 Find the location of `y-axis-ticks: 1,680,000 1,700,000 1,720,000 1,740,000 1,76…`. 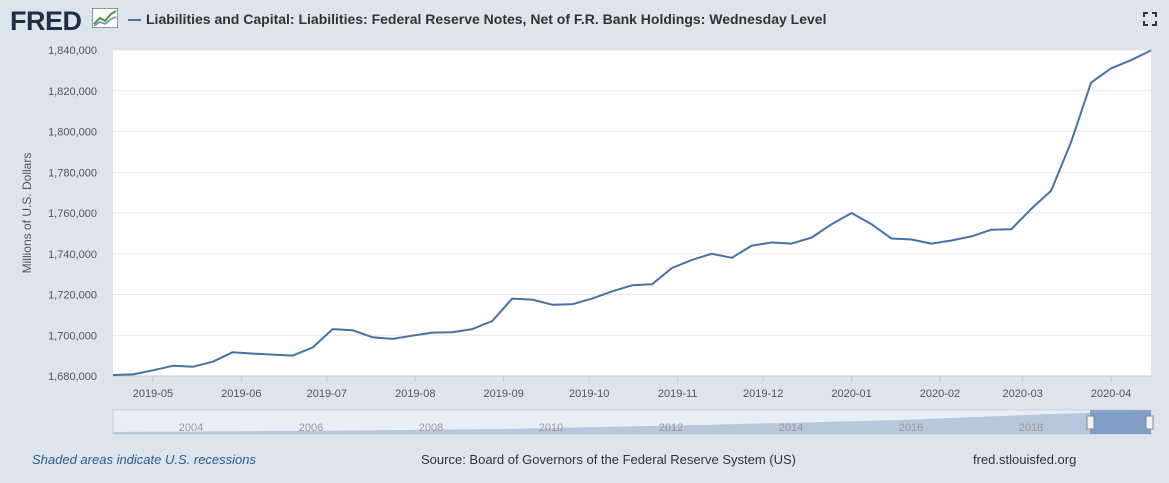

y-axis-ticks: 1,680,000 1,700,000 1,720,000 1,740,000 1,76… is located at coordinates (72, 214).